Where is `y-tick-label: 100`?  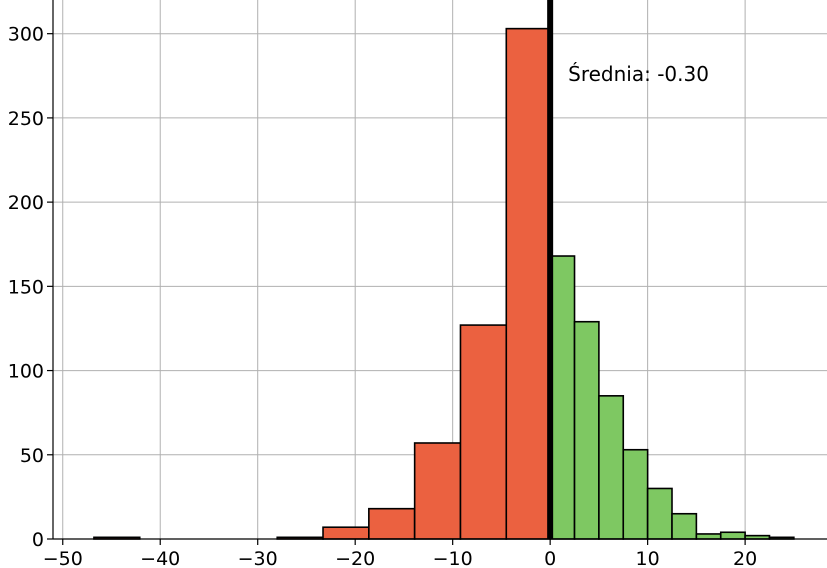 y-tick-label: 100 is located at coordinates (26, 372).